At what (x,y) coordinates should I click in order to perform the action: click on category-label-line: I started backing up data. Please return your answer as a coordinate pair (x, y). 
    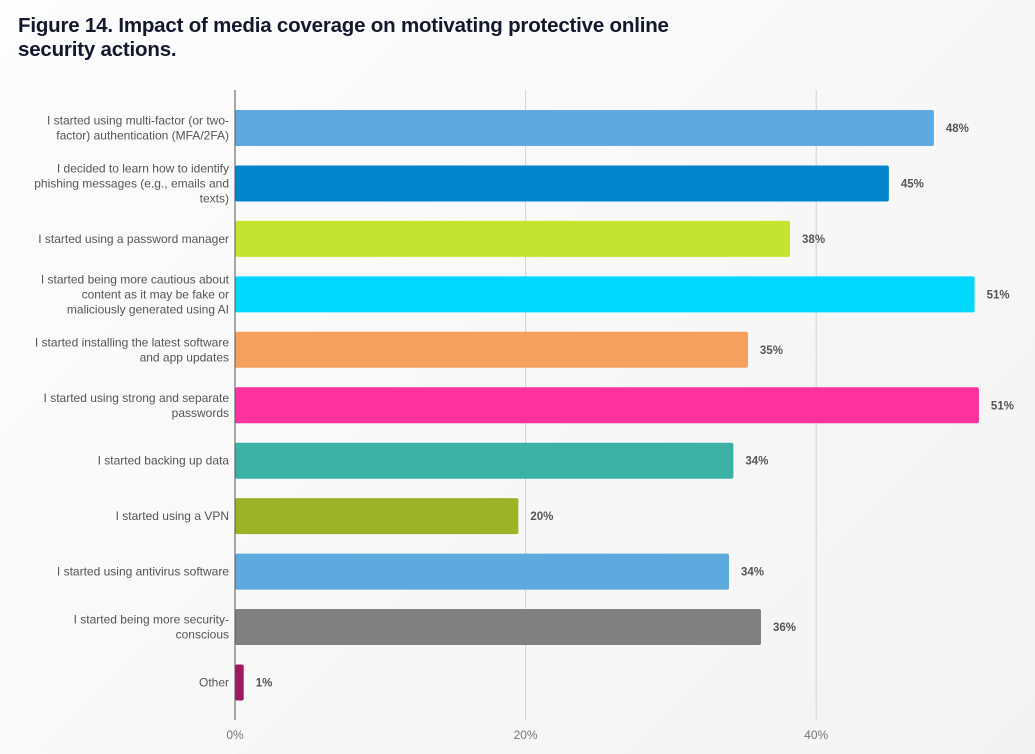
    Looking at the image, I should click on (164, 461).